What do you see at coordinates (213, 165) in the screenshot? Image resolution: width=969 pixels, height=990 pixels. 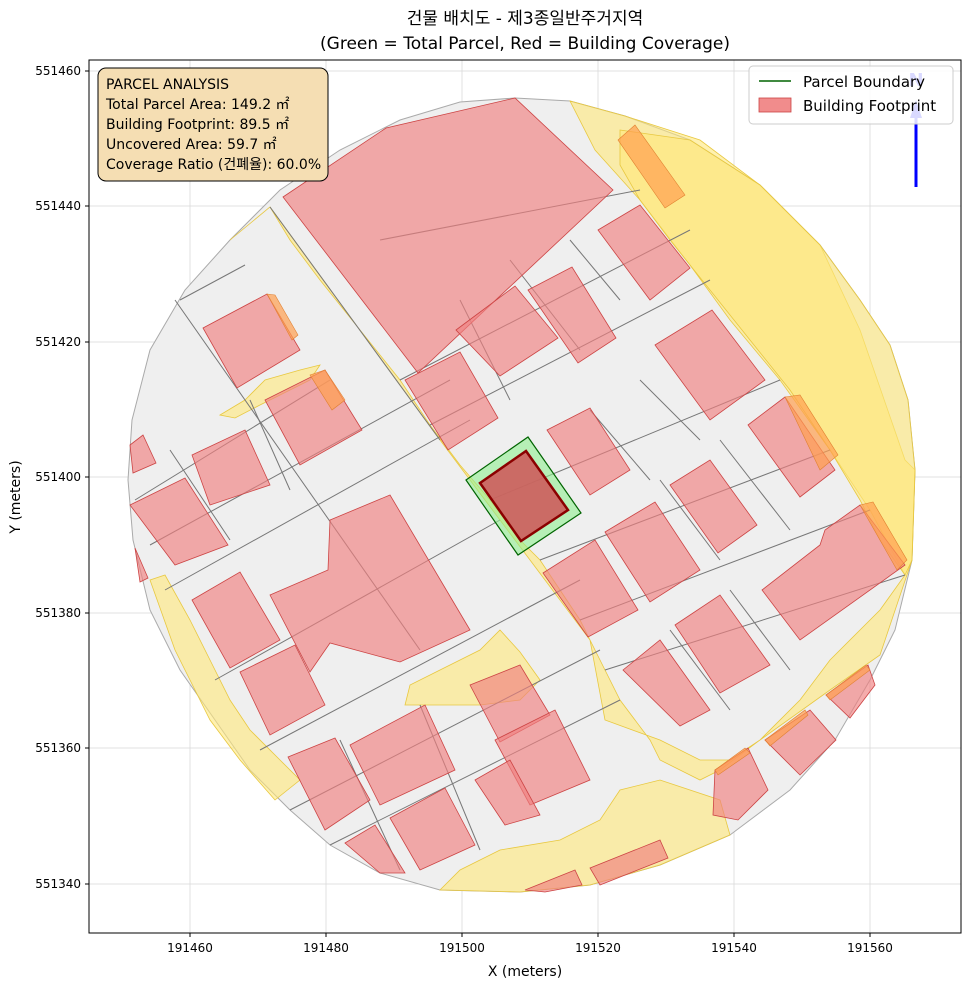 I see `info-coverage-ratio: Coverage Ratio (건폐율): 60.0%` at bounding box center [213, 165].